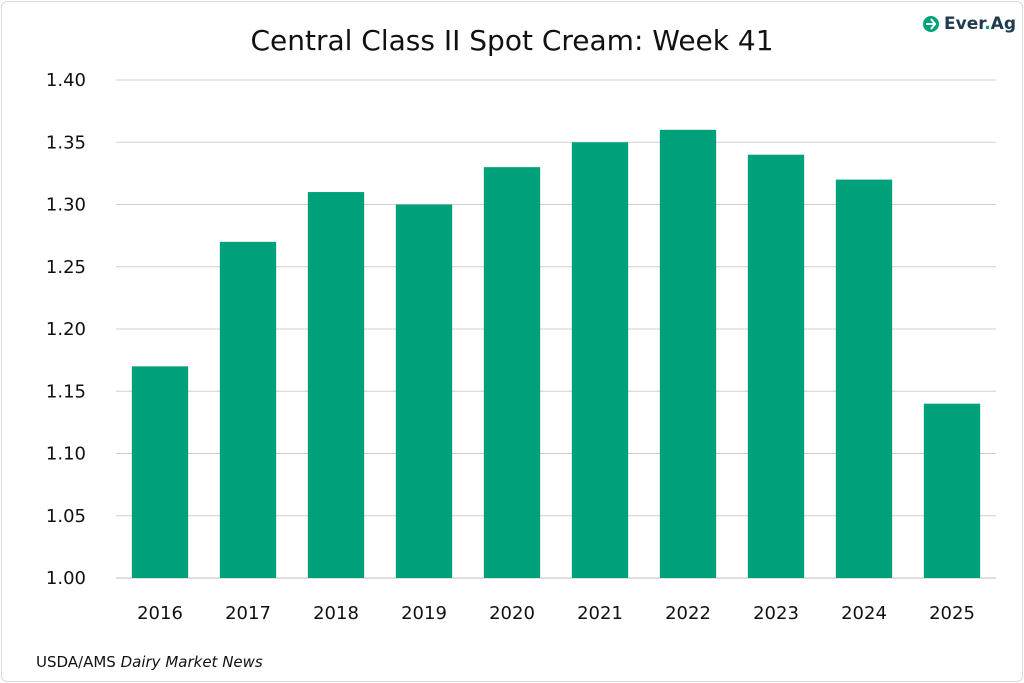 The image size is (1024, 683). I want to click on x-tick-label: 2023, so click(776, 613).